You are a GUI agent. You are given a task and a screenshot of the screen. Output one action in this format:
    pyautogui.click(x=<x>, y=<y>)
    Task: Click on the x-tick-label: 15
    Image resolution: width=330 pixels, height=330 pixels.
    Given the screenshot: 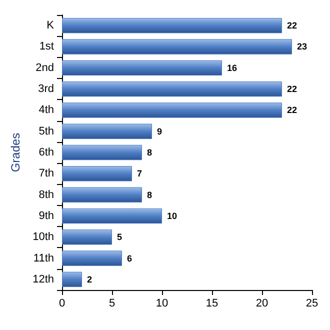 What is the action you would take?
    pyautogui.click(x=212, y=304)
    